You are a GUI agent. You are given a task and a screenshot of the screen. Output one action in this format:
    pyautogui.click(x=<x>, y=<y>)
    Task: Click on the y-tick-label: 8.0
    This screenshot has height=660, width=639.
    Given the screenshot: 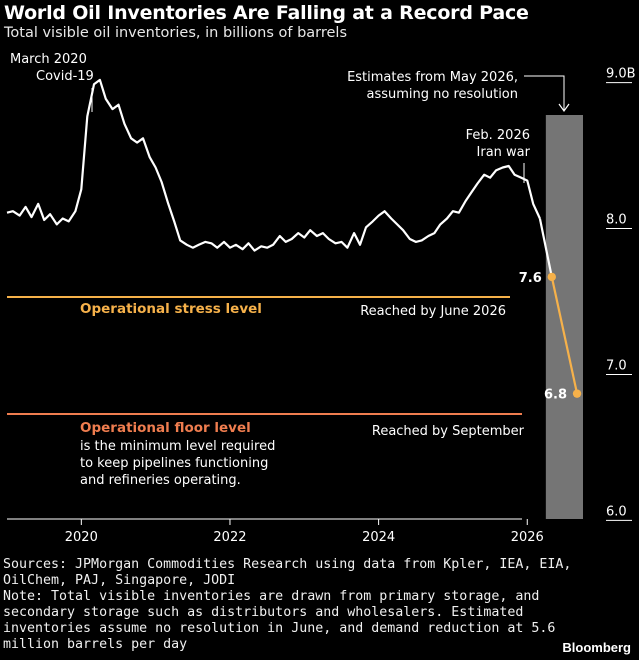 What is the action you would take?
    pyautogui.click(x=616, y=220)
    